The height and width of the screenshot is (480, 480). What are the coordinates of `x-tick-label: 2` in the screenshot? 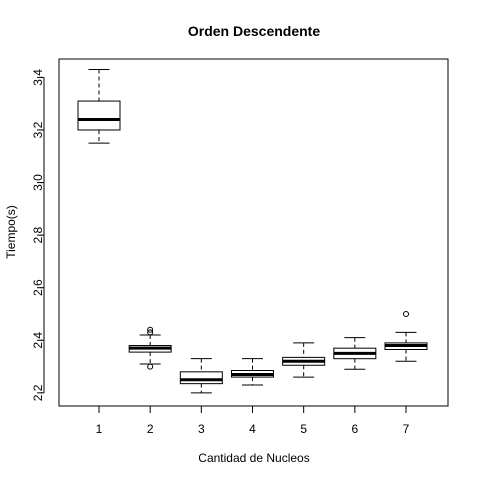 It's located at (150, 429).